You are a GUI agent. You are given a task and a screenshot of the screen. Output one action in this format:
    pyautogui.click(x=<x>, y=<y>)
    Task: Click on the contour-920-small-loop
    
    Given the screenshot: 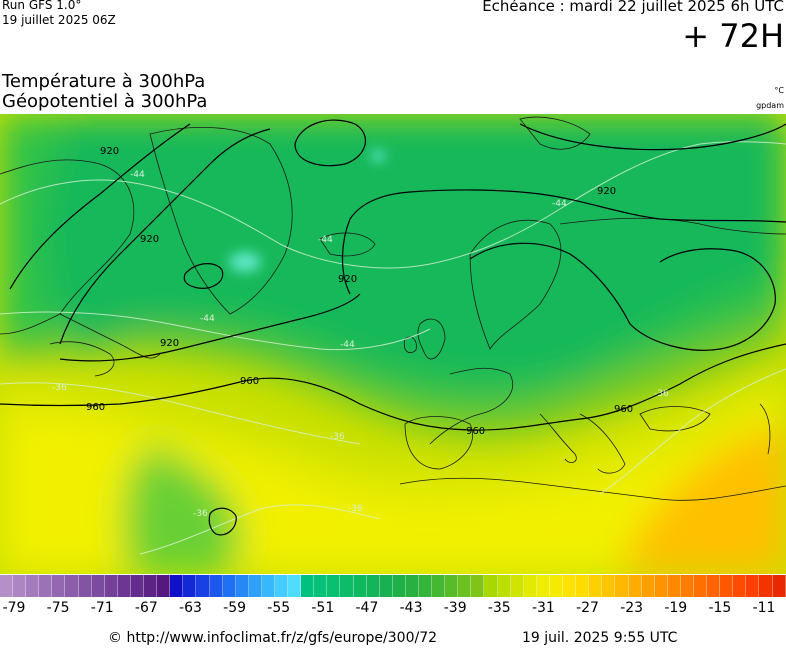 What is the action you would take?
    pyautogui.click(x=203, y=276)
    